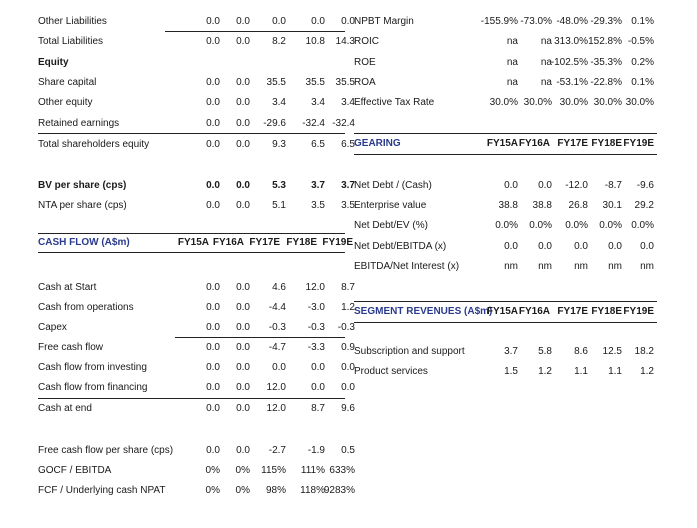 The width and height of the screenshot is (697, 528). What do you see at coordinates (279, 41) in the screenshot?
I see `cell: 8.2` at bounding box center [279, 41].